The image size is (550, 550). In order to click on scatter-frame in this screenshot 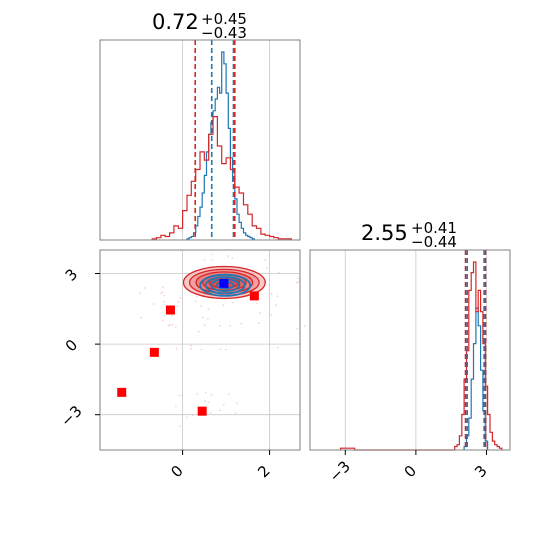, I will do `click(200, 350)`.